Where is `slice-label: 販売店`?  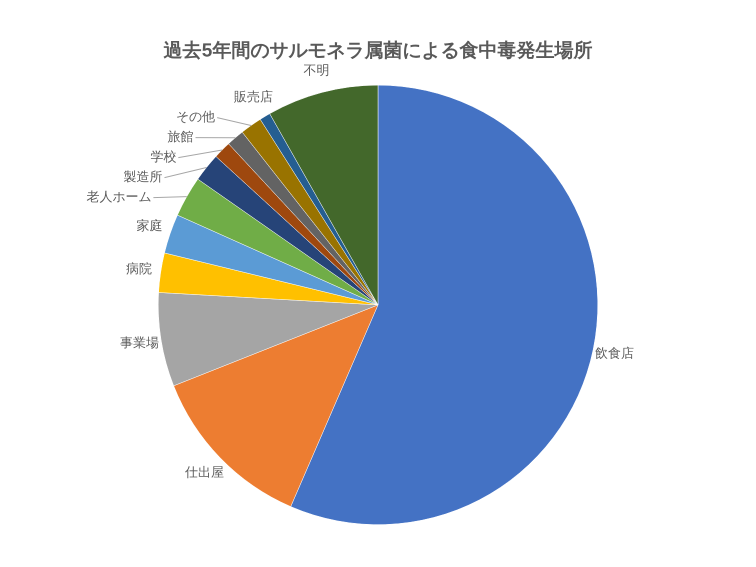 slice-label: 販売店 is located at coordinates (254, 96).